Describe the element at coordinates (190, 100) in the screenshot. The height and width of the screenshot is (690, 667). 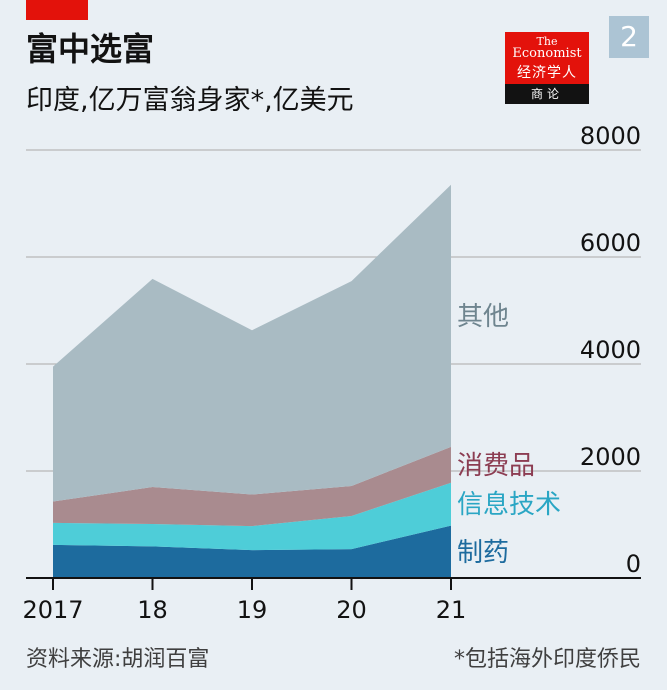
I see `chart-subtitle: 印度,亿万富翁身家*,亿美元` at that location.